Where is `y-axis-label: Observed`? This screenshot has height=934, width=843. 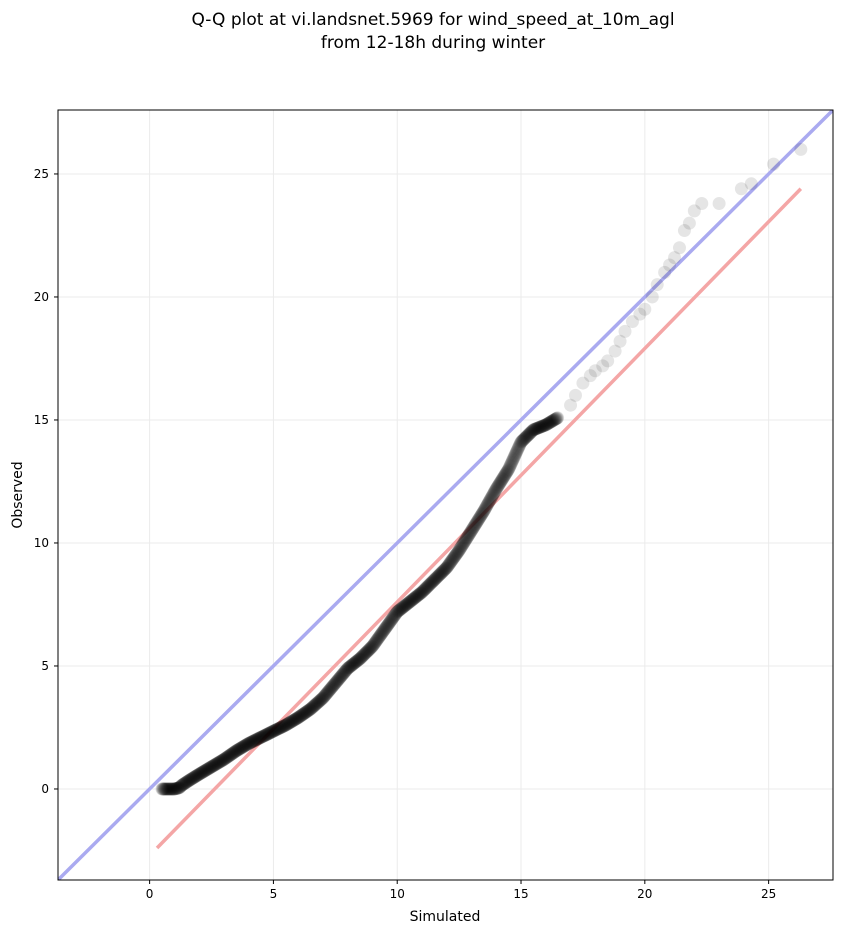
y-axis-label: Observed is located at coordinates (18, 494).